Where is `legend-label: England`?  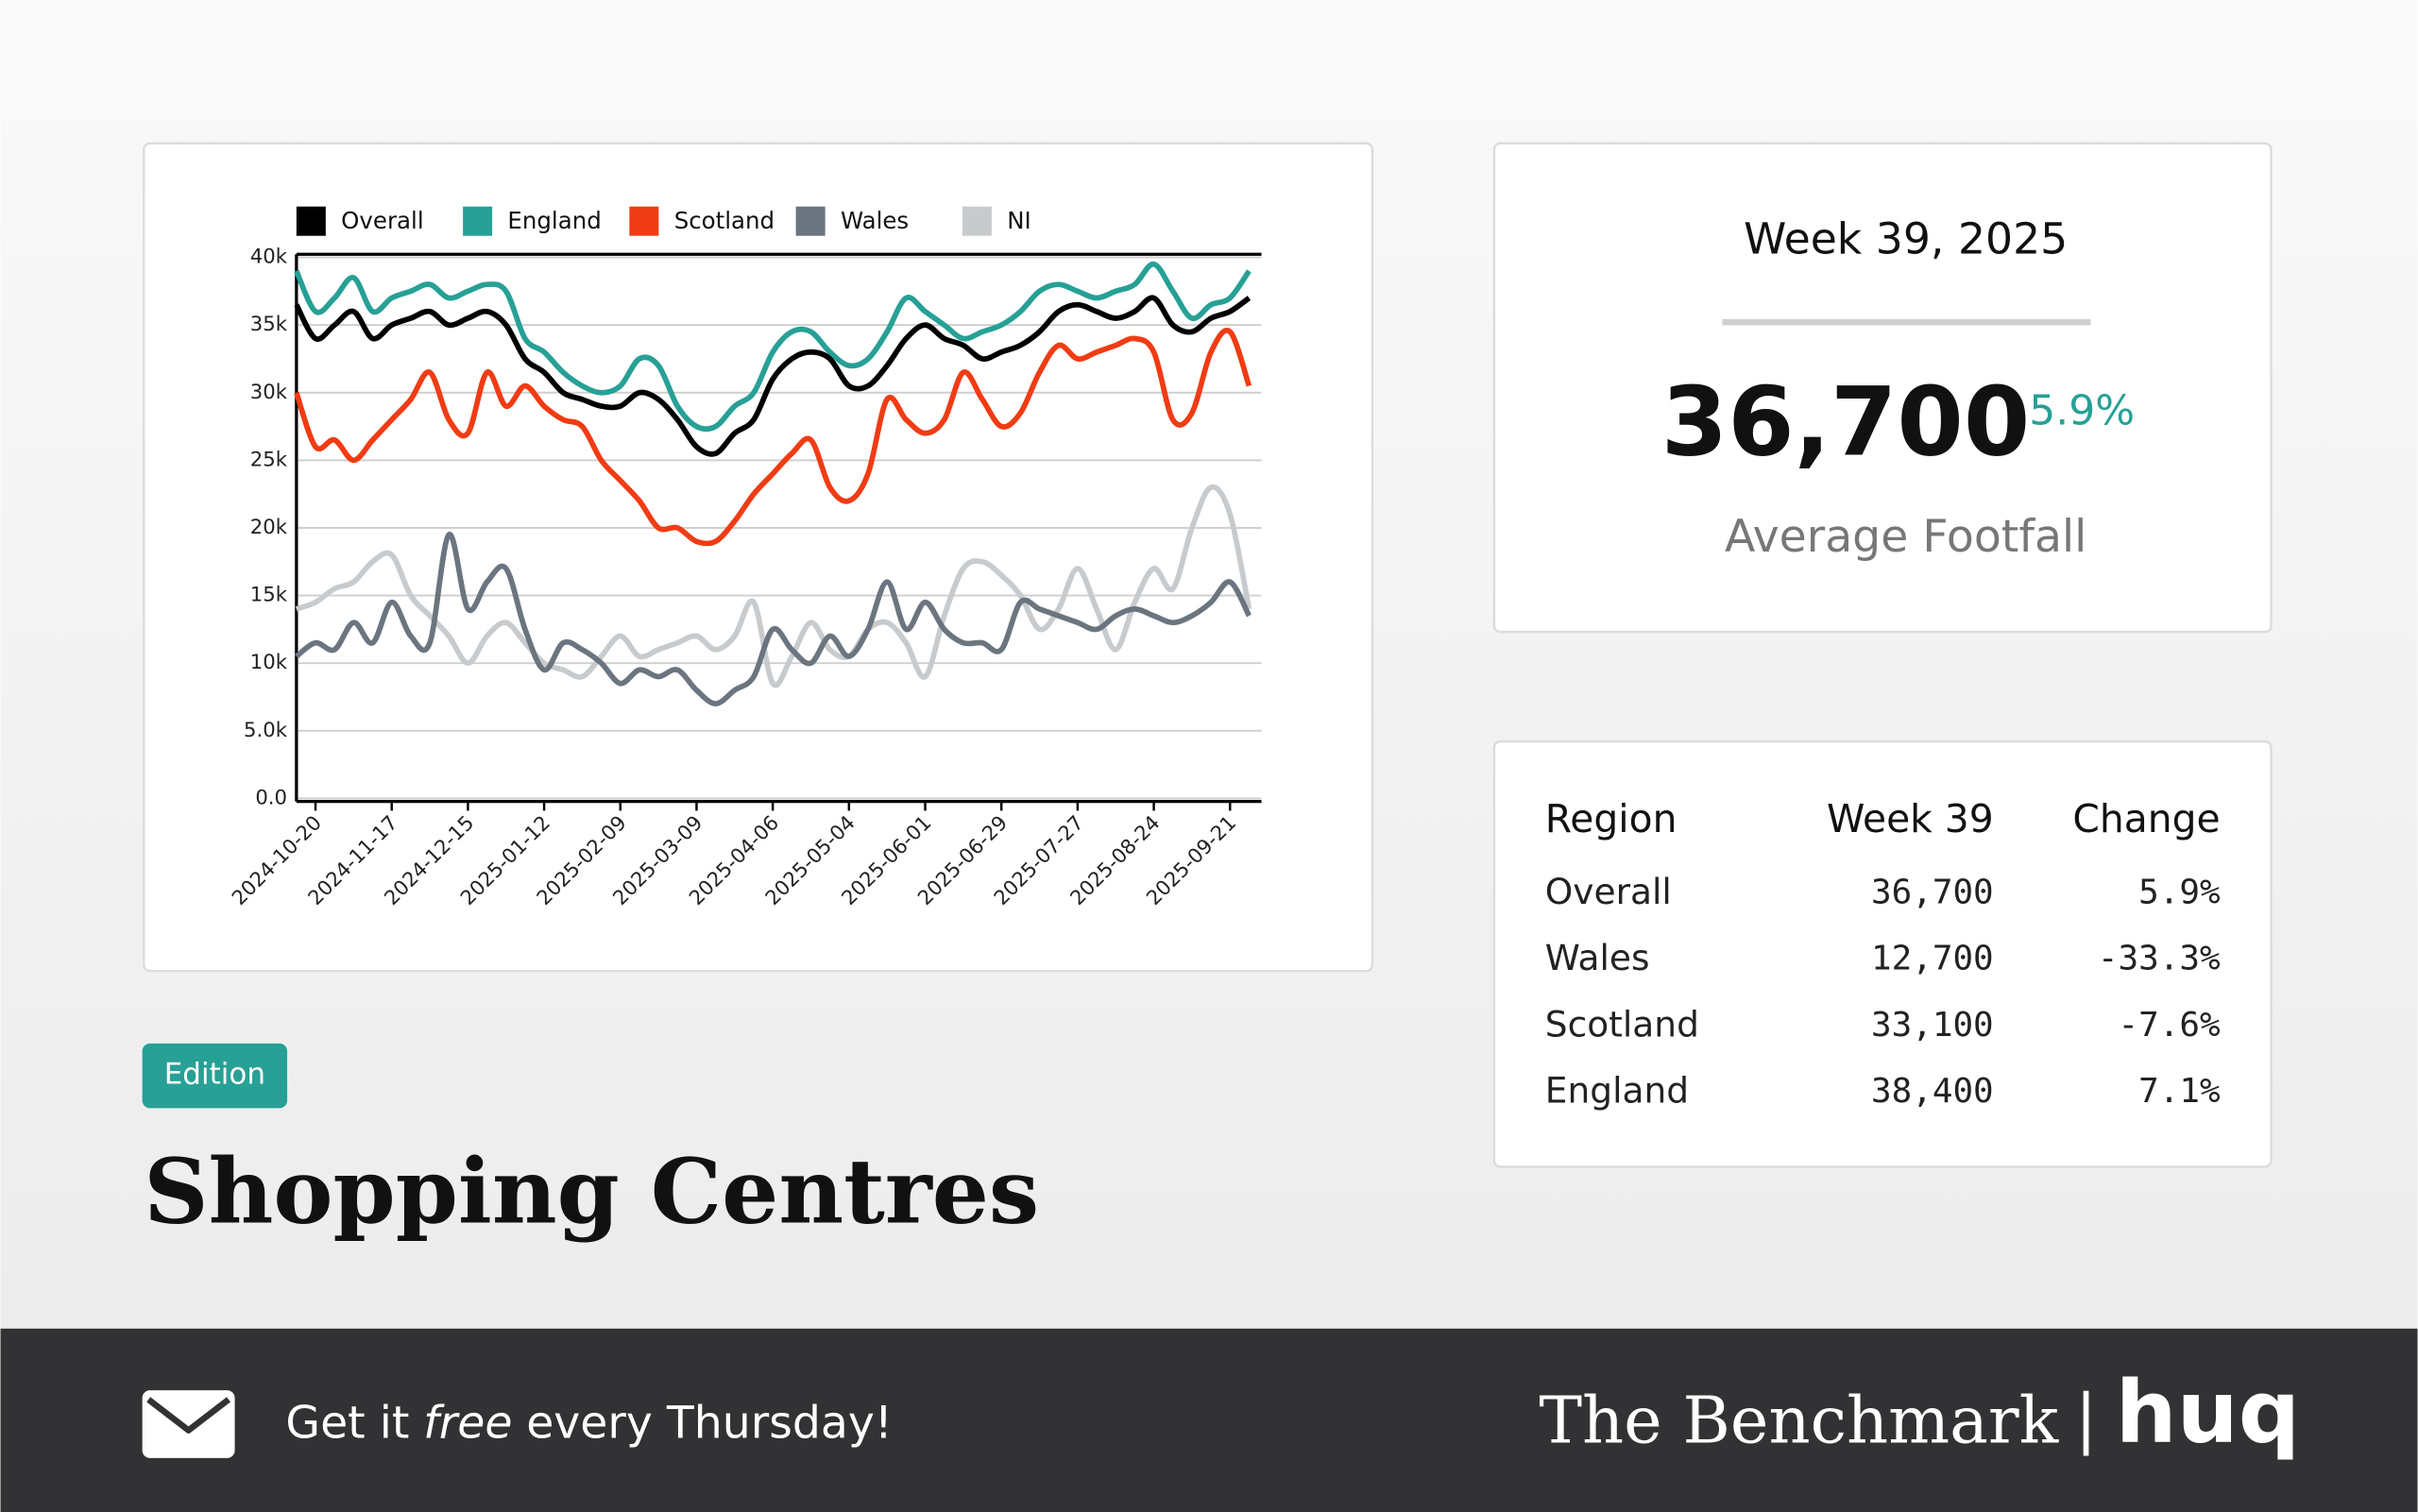 legend-label: England is located at coordinates (554, 220).